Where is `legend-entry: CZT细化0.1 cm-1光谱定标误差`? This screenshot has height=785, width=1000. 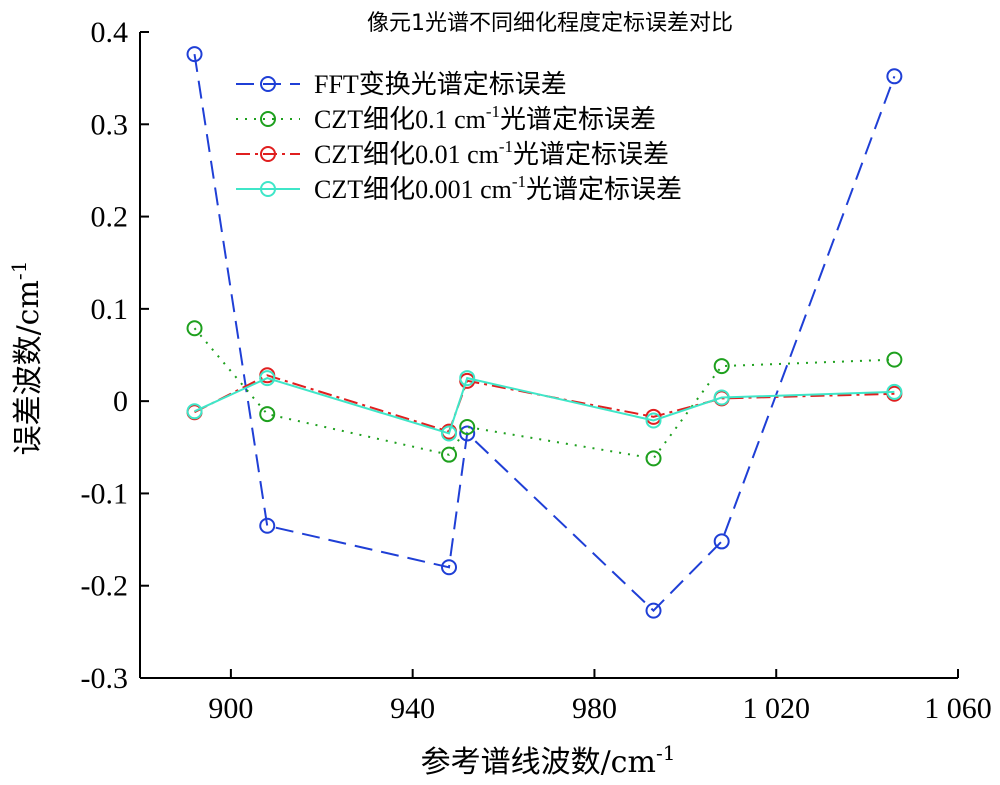
legend-entry: CZT细化0.1 cm-1光谱定标误差 is located at coordinates (446, 118).